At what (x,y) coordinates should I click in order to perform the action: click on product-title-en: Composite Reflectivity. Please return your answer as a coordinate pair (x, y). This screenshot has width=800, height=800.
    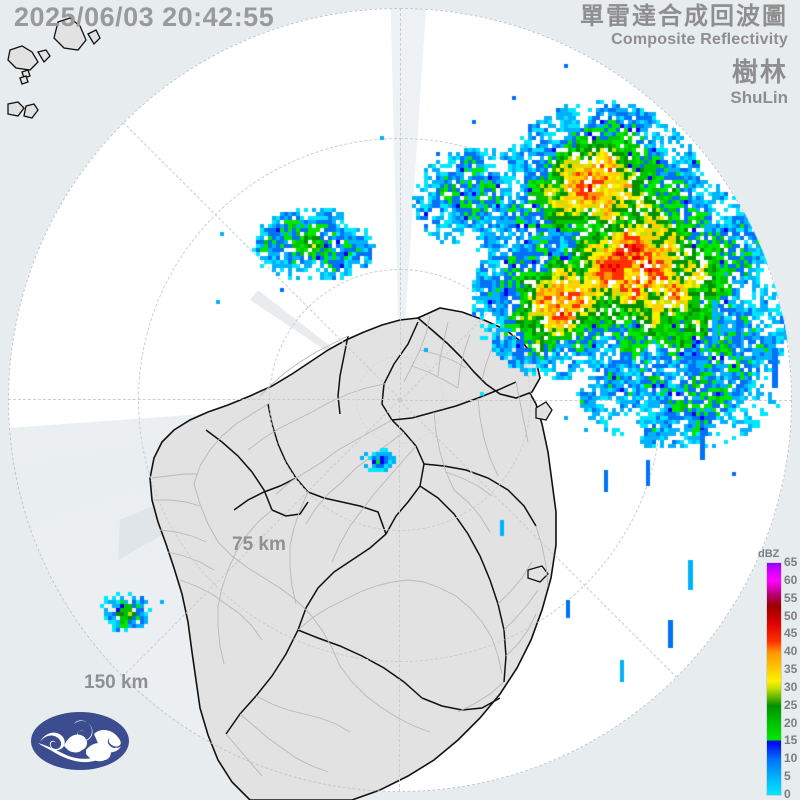
    Looking at the image, I should click on (699, 40).